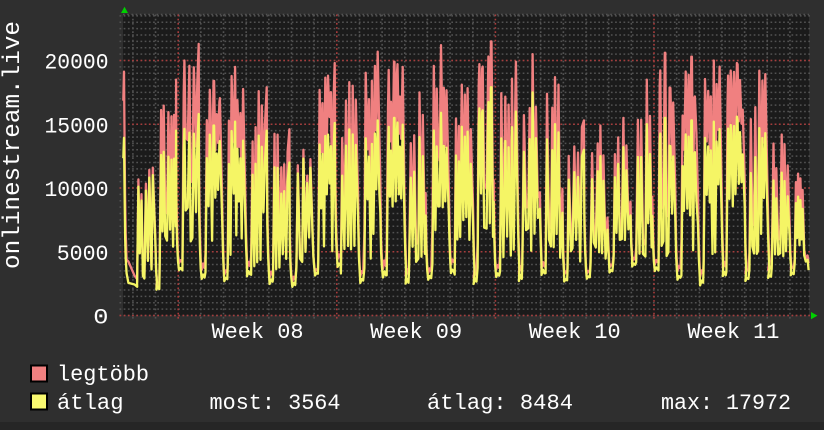 The width and height of the screenshot is (824, 430). I want to click on svg-text: most: 3564, so click(275, 403).